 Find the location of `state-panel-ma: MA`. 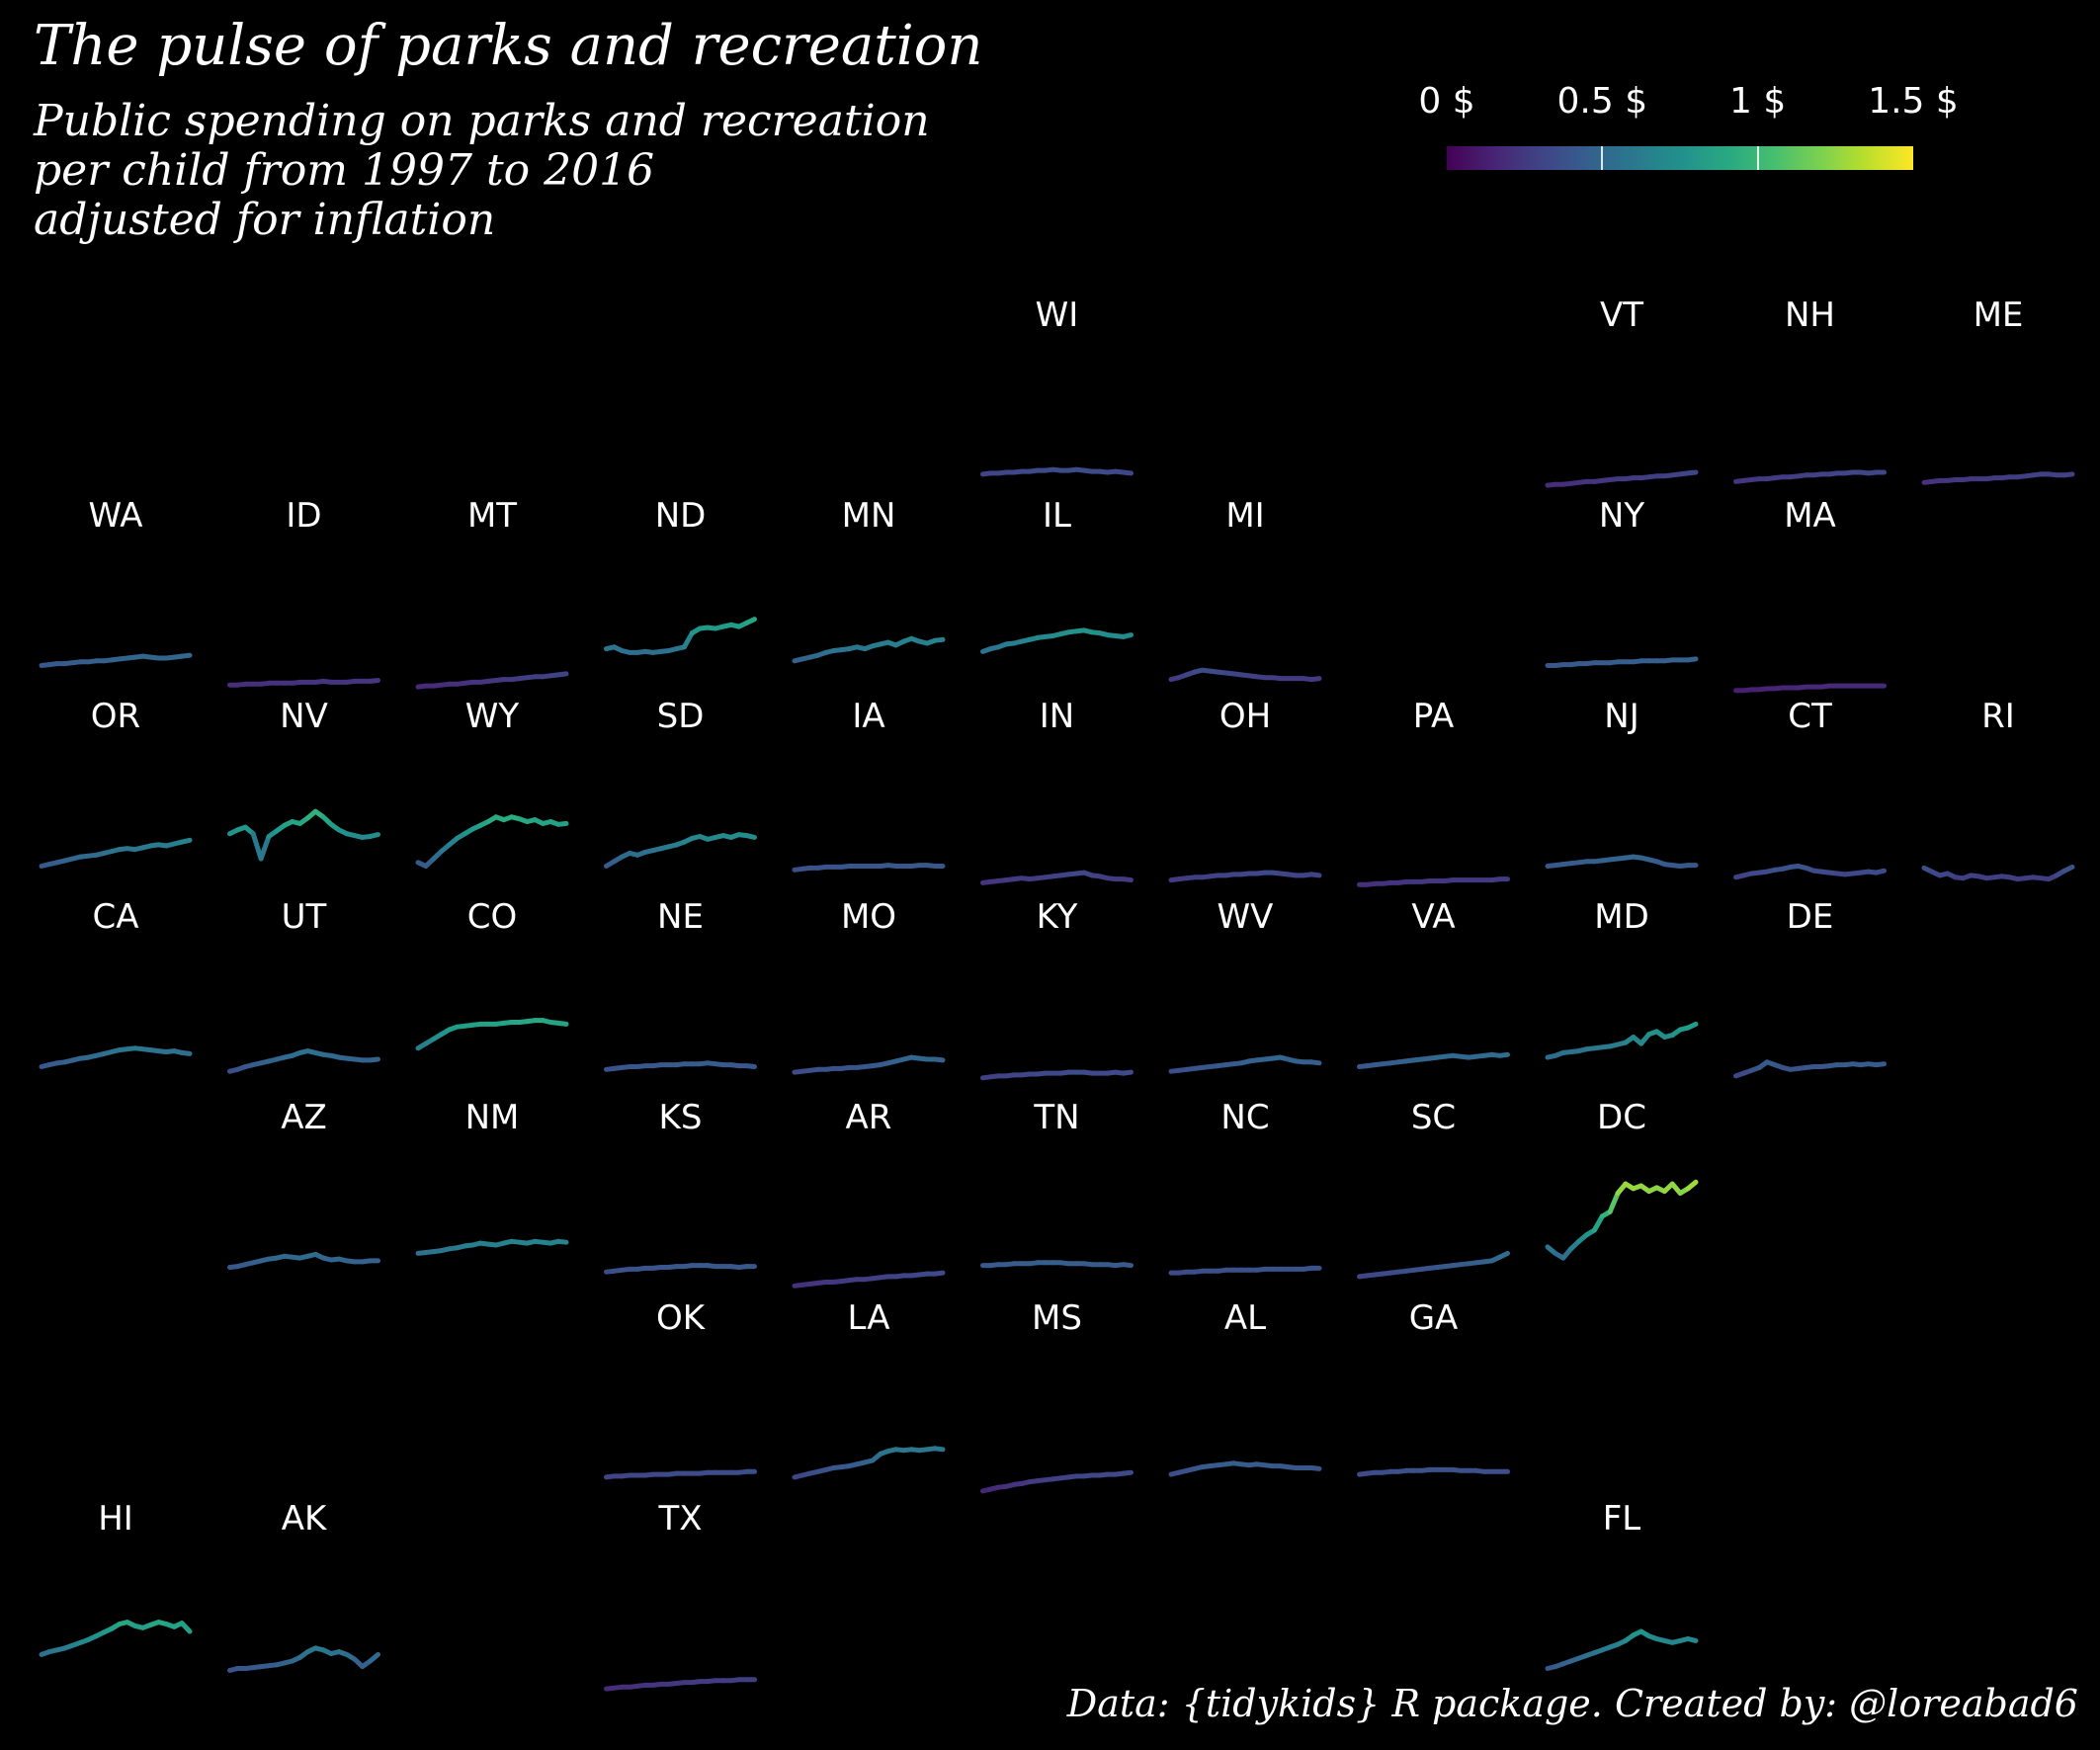

state-panel-ma: MA is located at coordinates (1810, 595).